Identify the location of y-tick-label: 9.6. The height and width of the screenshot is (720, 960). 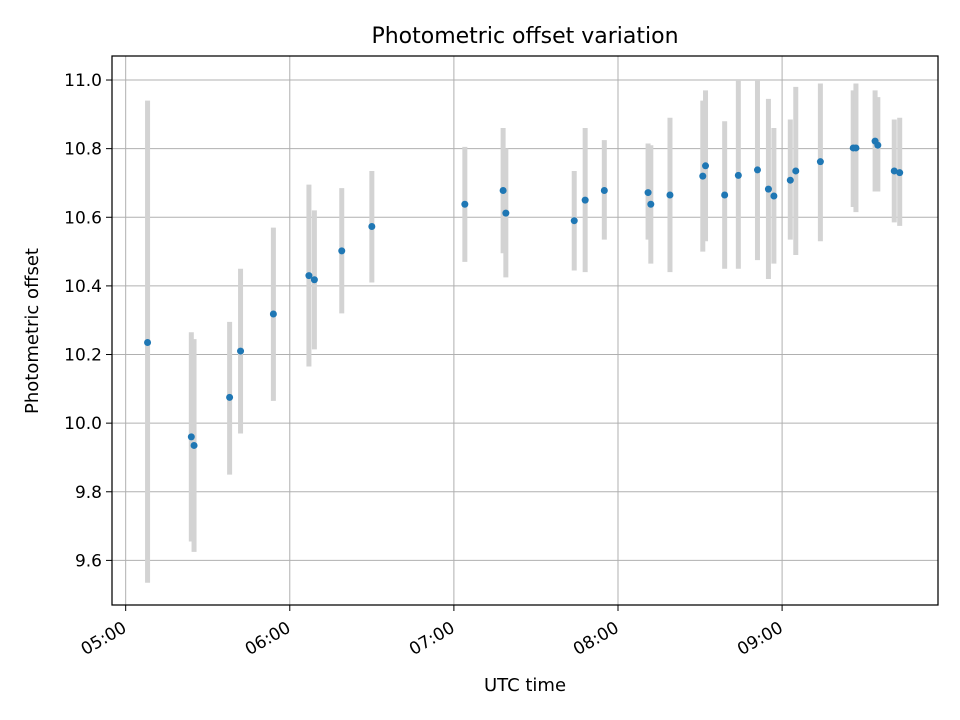
(88, 561).